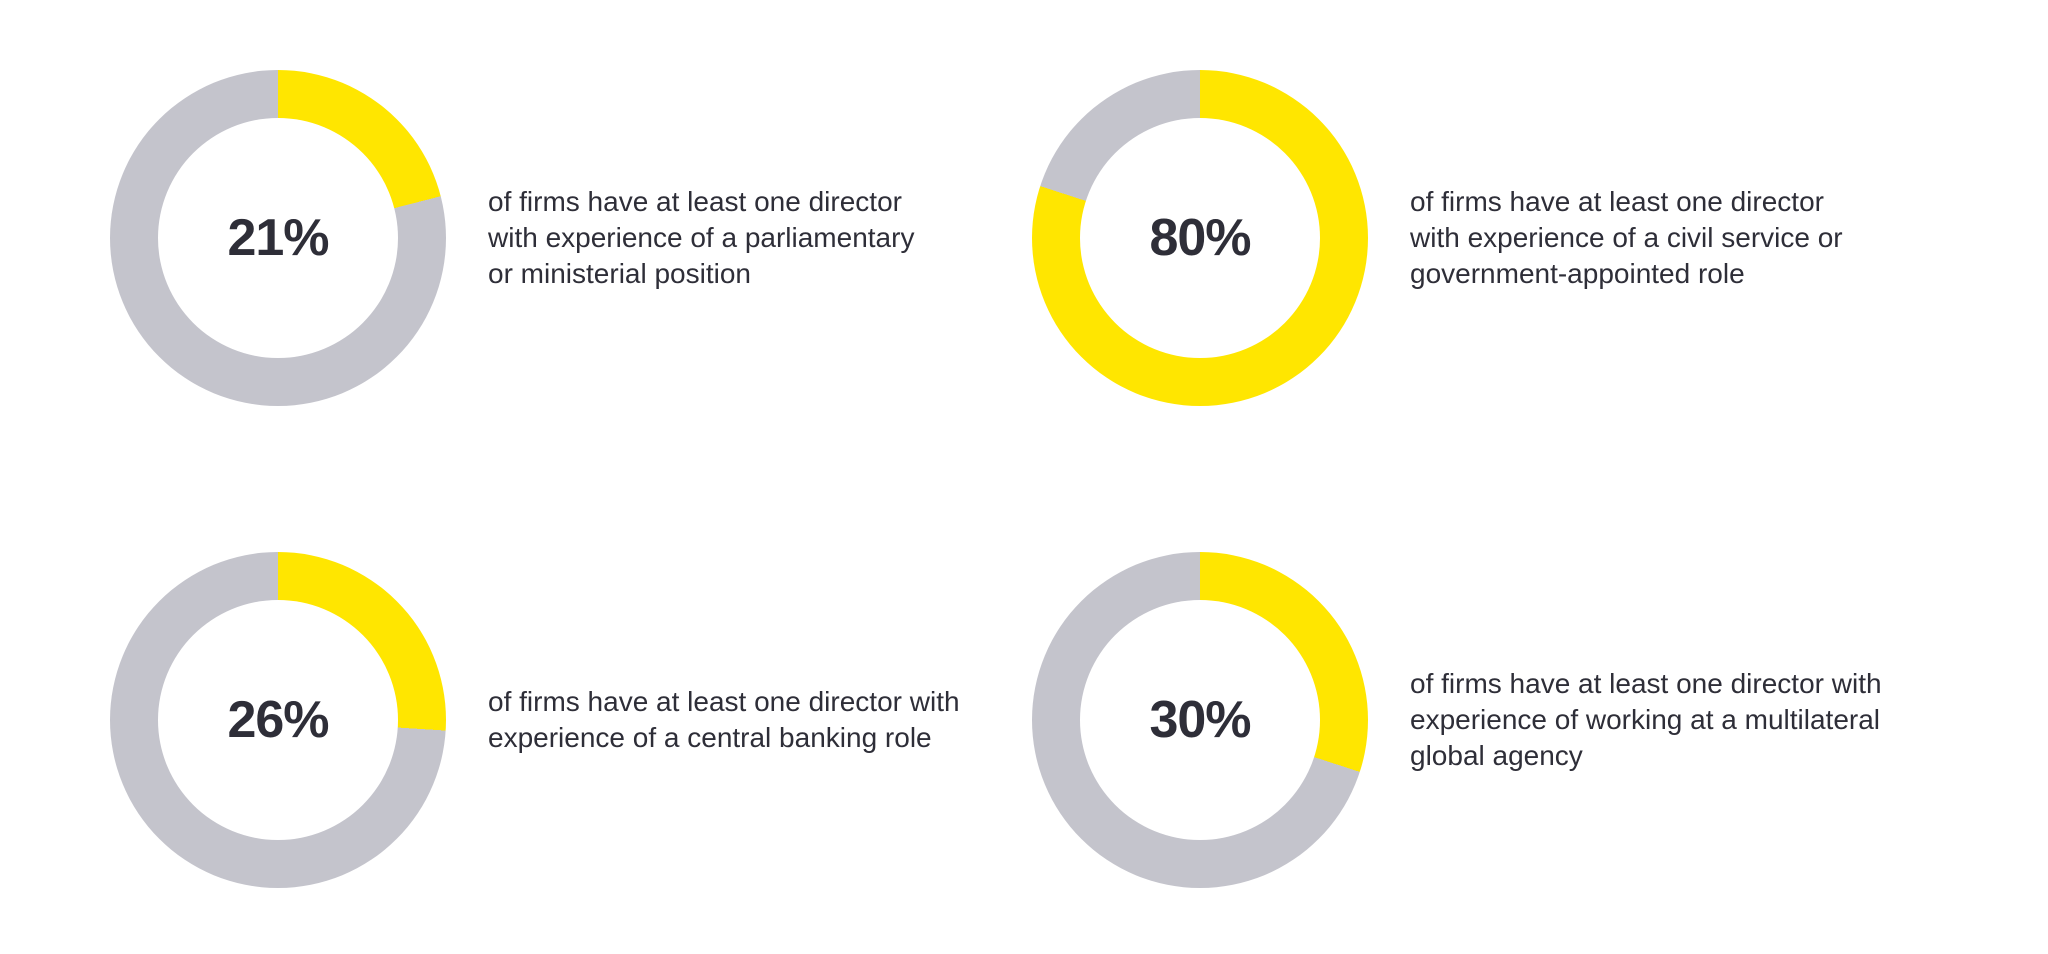  I want to click on donut-hole: 26%, so click(278, 720).